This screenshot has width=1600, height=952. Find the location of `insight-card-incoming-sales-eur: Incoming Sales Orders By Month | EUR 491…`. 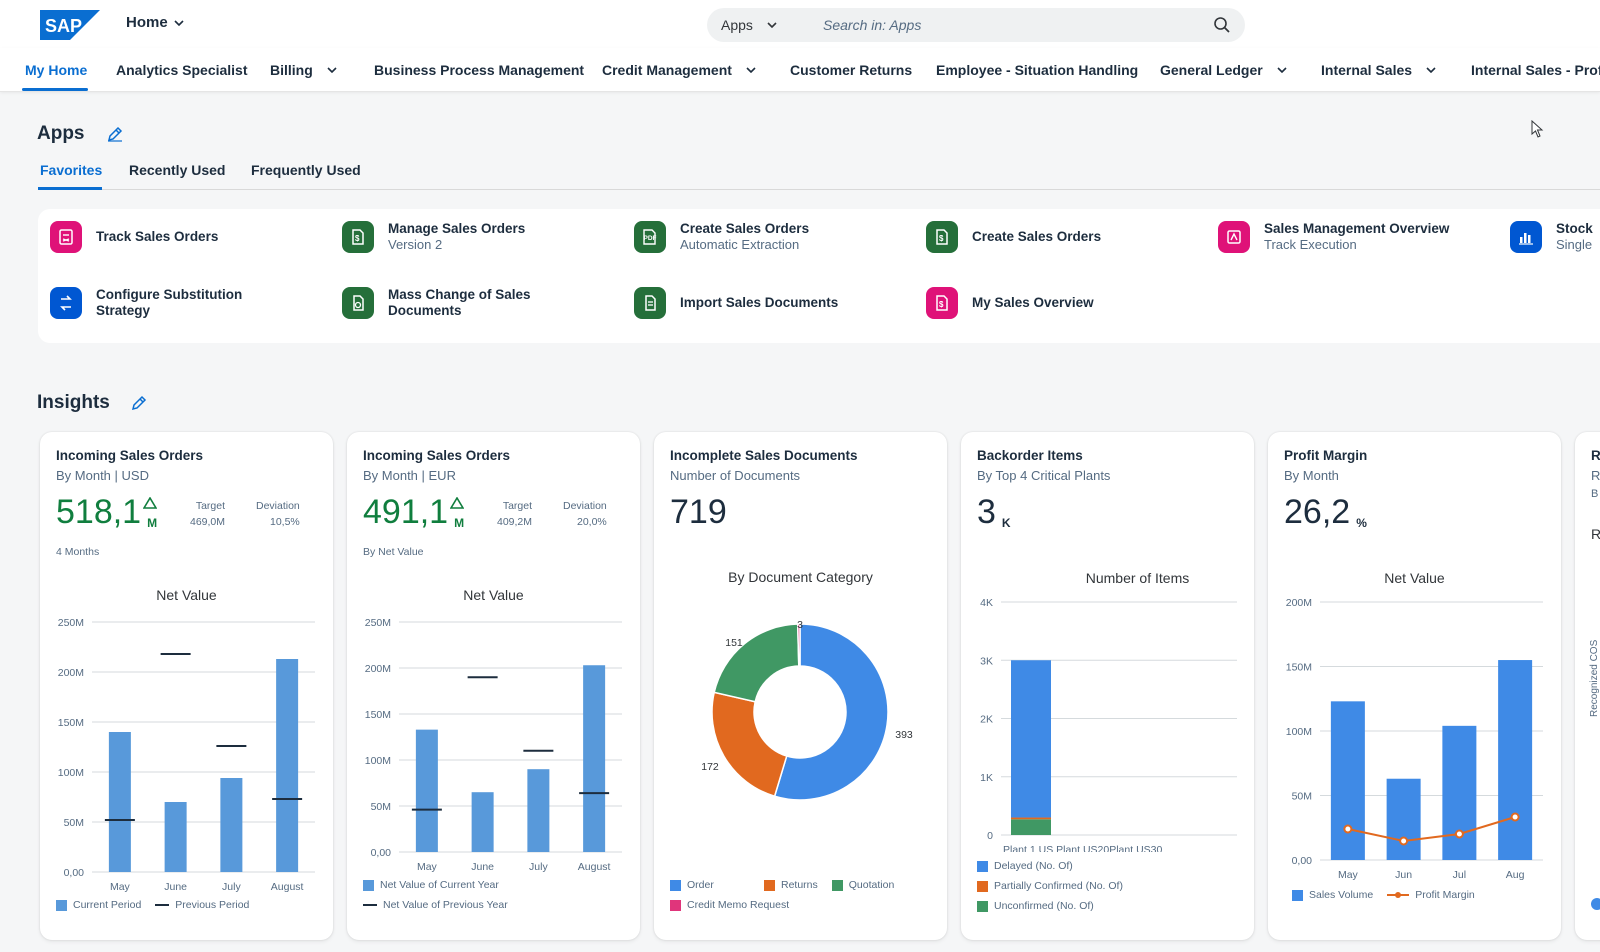

insight-card-incoming-sales-eur: Incoming Sales Orders By Month | EUR 491… is located at coordinates (493, 686).